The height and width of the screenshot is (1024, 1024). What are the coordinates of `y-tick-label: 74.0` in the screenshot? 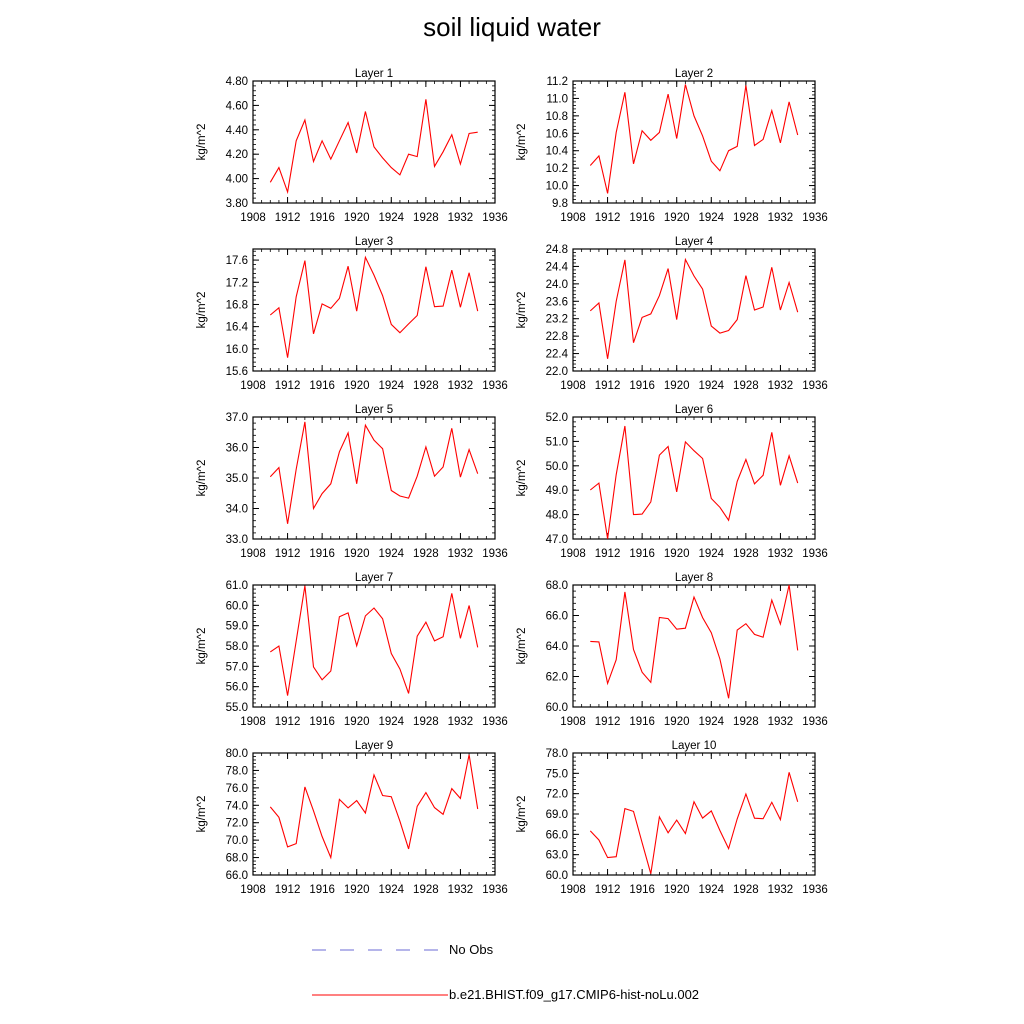 It's located at (237, 806).